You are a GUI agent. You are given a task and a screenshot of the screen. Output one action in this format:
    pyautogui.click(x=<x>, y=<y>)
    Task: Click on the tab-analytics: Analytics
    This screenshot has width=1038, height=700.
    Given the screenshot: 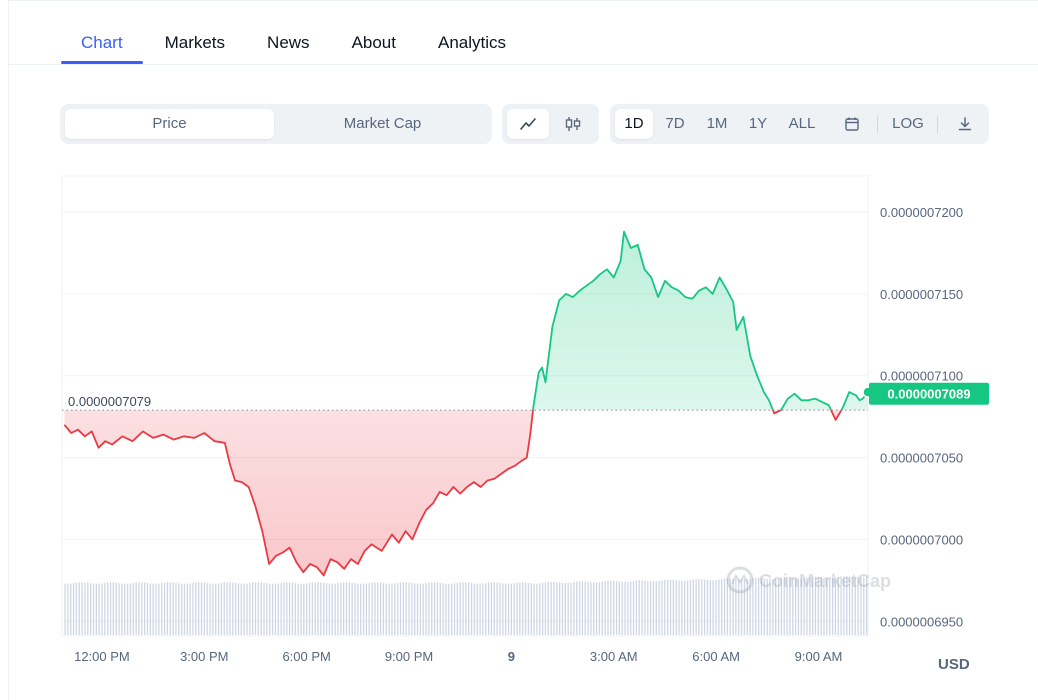 What is the action you would take?
    pyautogui.click(x=472, y=42)
    